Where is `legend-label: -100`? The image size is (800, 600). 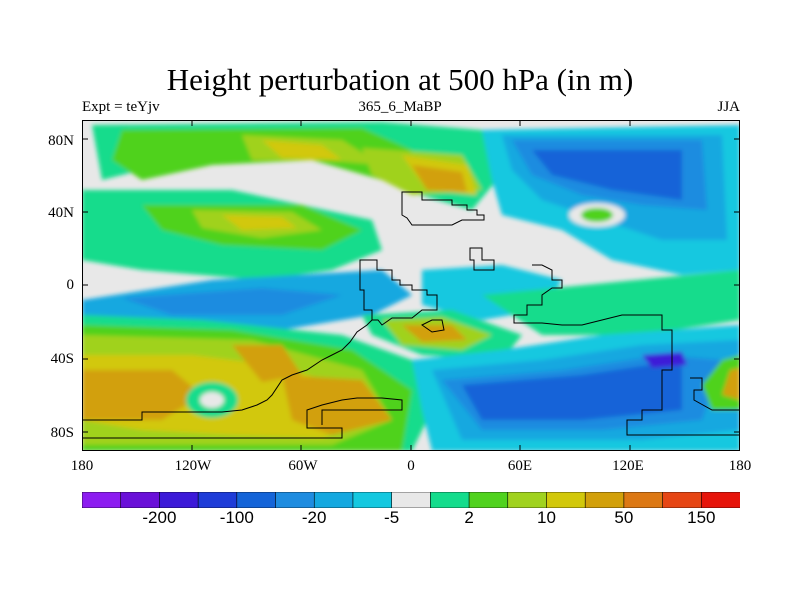
legend-label: -100 is located at coordinates (236, 517).